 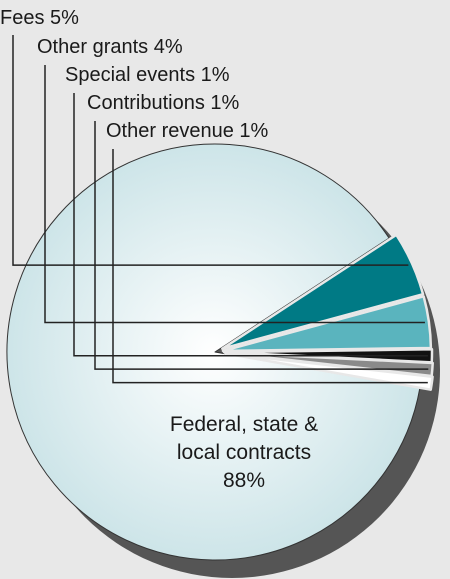 What do you see at coordinates (244, 480) in the screenshot?
I see `slice-label-federal-value: 88%` at bounding box center [244, 480].